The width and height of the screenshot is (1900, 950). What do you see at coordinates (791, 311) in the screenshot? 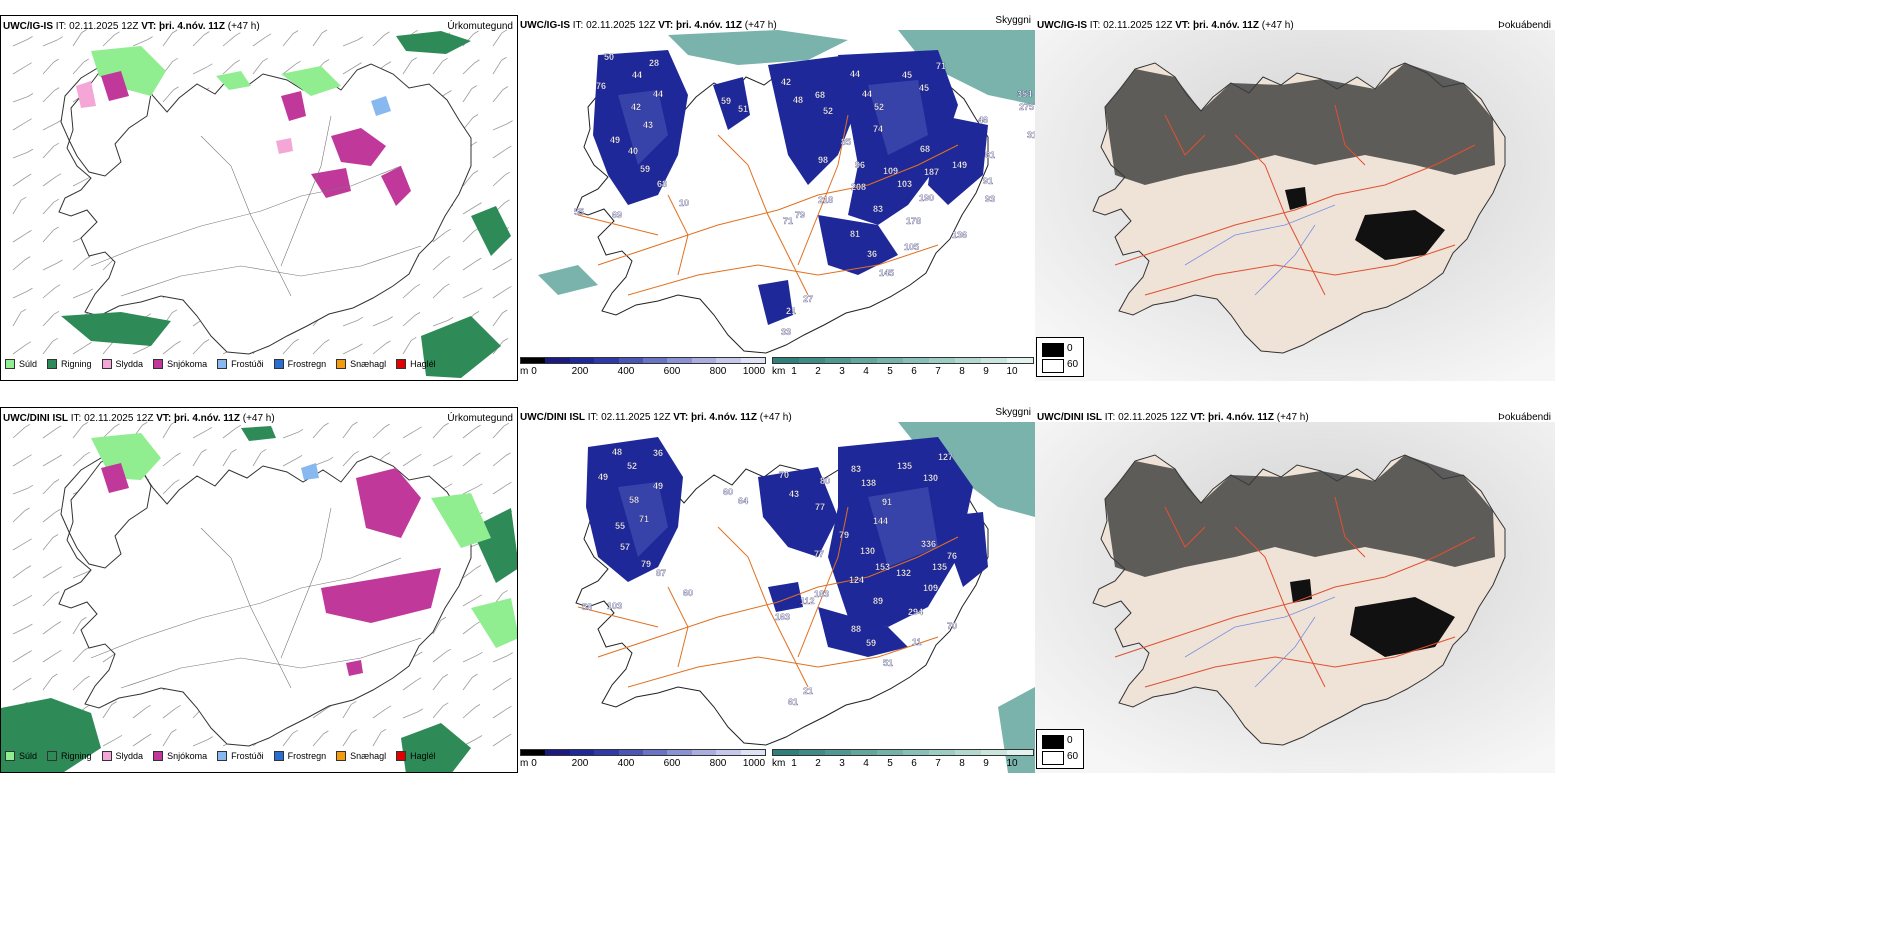
I see `ceiling-value-label: 21` at bounding box center [791, 311].